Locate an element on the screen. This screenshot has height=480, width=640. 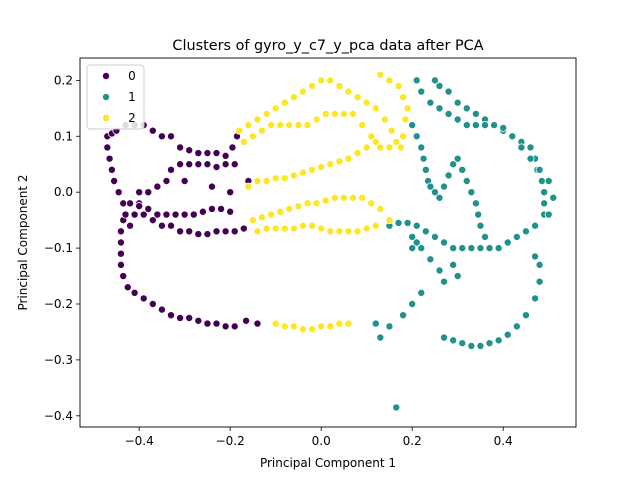
x-axis-label: Principal Component 1 is located at coordinates (328, 463).